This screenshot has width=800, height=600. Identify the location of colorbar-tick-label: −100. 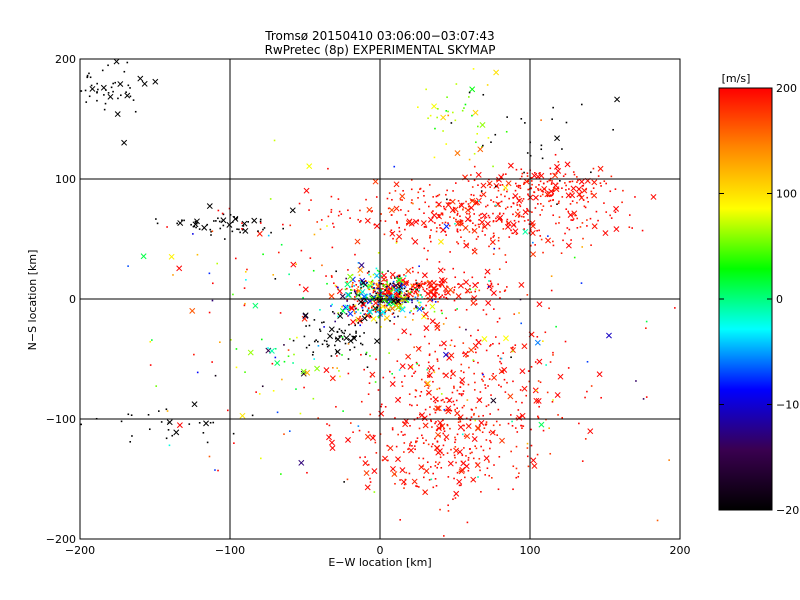
(788, 405).